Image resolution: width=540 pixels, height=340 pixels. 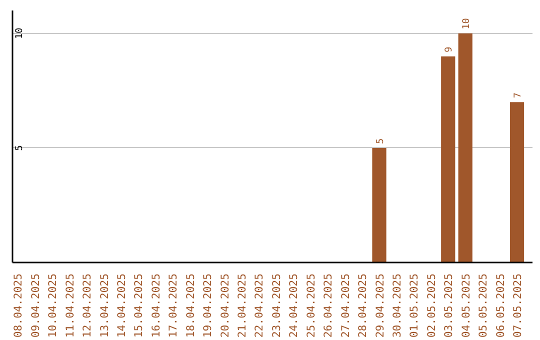 What do you see at coordinates (35, 306) in the screenshot?
I see `x-tick-label: 09.04.2025` at bounding box center [35, 306].